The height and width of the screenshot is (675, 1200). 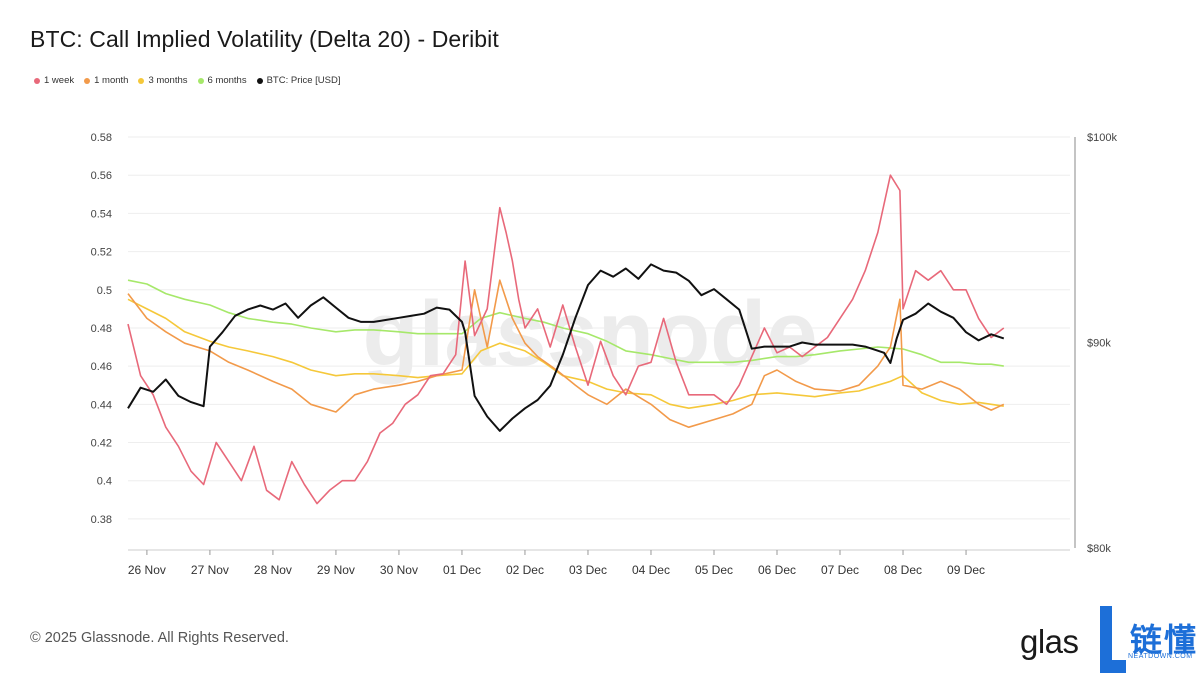 What do you see at coordinates (159, 638) in the screenshot?
I see `copyright-text: © 2025 Glassnode. All Rights Reserved.` at bounding box center [159, 638].